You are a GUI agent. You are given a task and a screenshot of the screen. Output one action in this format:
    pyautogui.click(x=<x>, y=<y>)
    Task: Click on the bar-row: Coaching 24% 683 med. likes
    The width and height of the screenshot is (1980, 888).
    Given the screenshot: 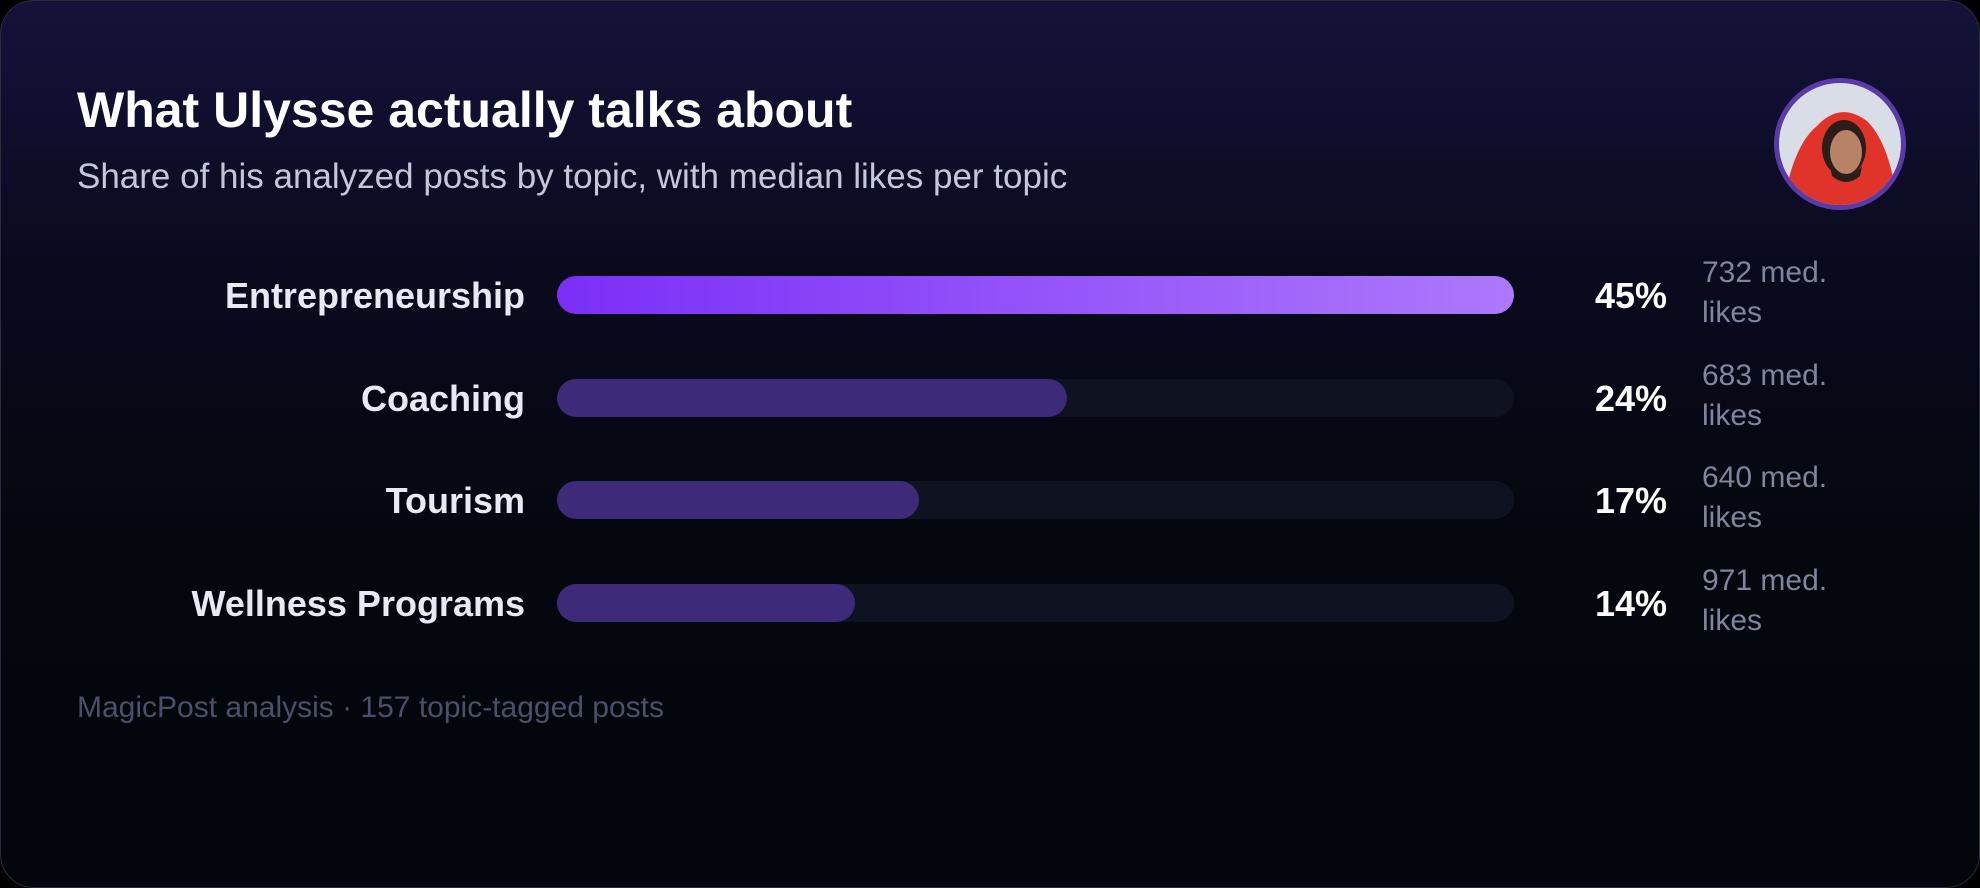 What is the action you would take?
    pyautogui.click(x=990, y=395)
    